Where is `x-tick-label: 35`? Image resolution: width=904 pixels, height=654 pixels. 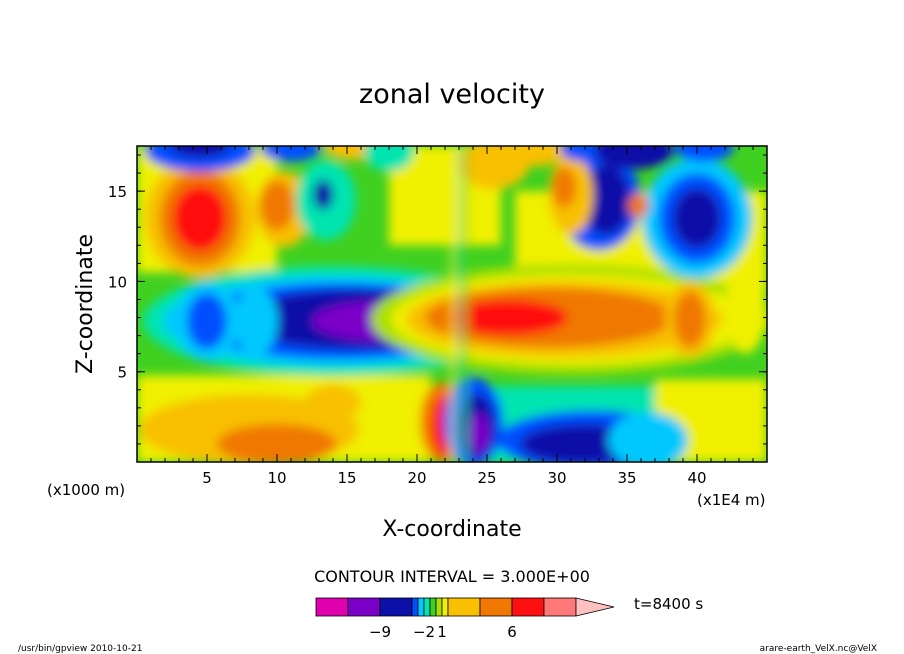
x-tick-label: 35 is located at coordinates (626, 478).